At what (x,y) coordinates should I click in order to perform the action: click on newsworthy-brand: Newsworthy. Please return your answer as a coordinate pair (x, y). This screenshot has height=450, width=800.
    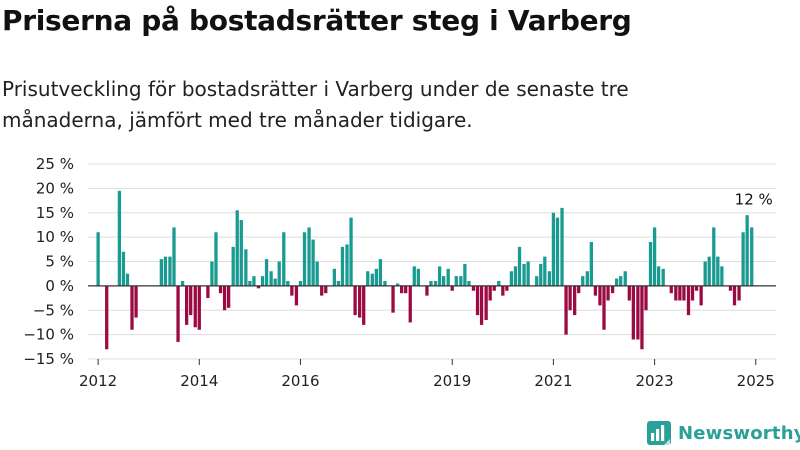
    Looking at the image, I should click on (723, 433).